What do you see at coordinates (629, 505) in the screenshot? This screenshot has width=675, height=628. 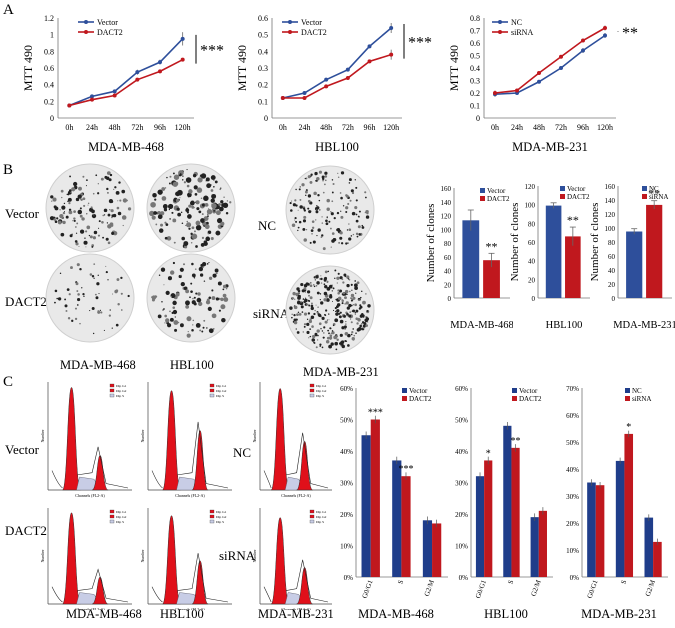 I see `bar-sirna-s` at bounding box center [629, 505].